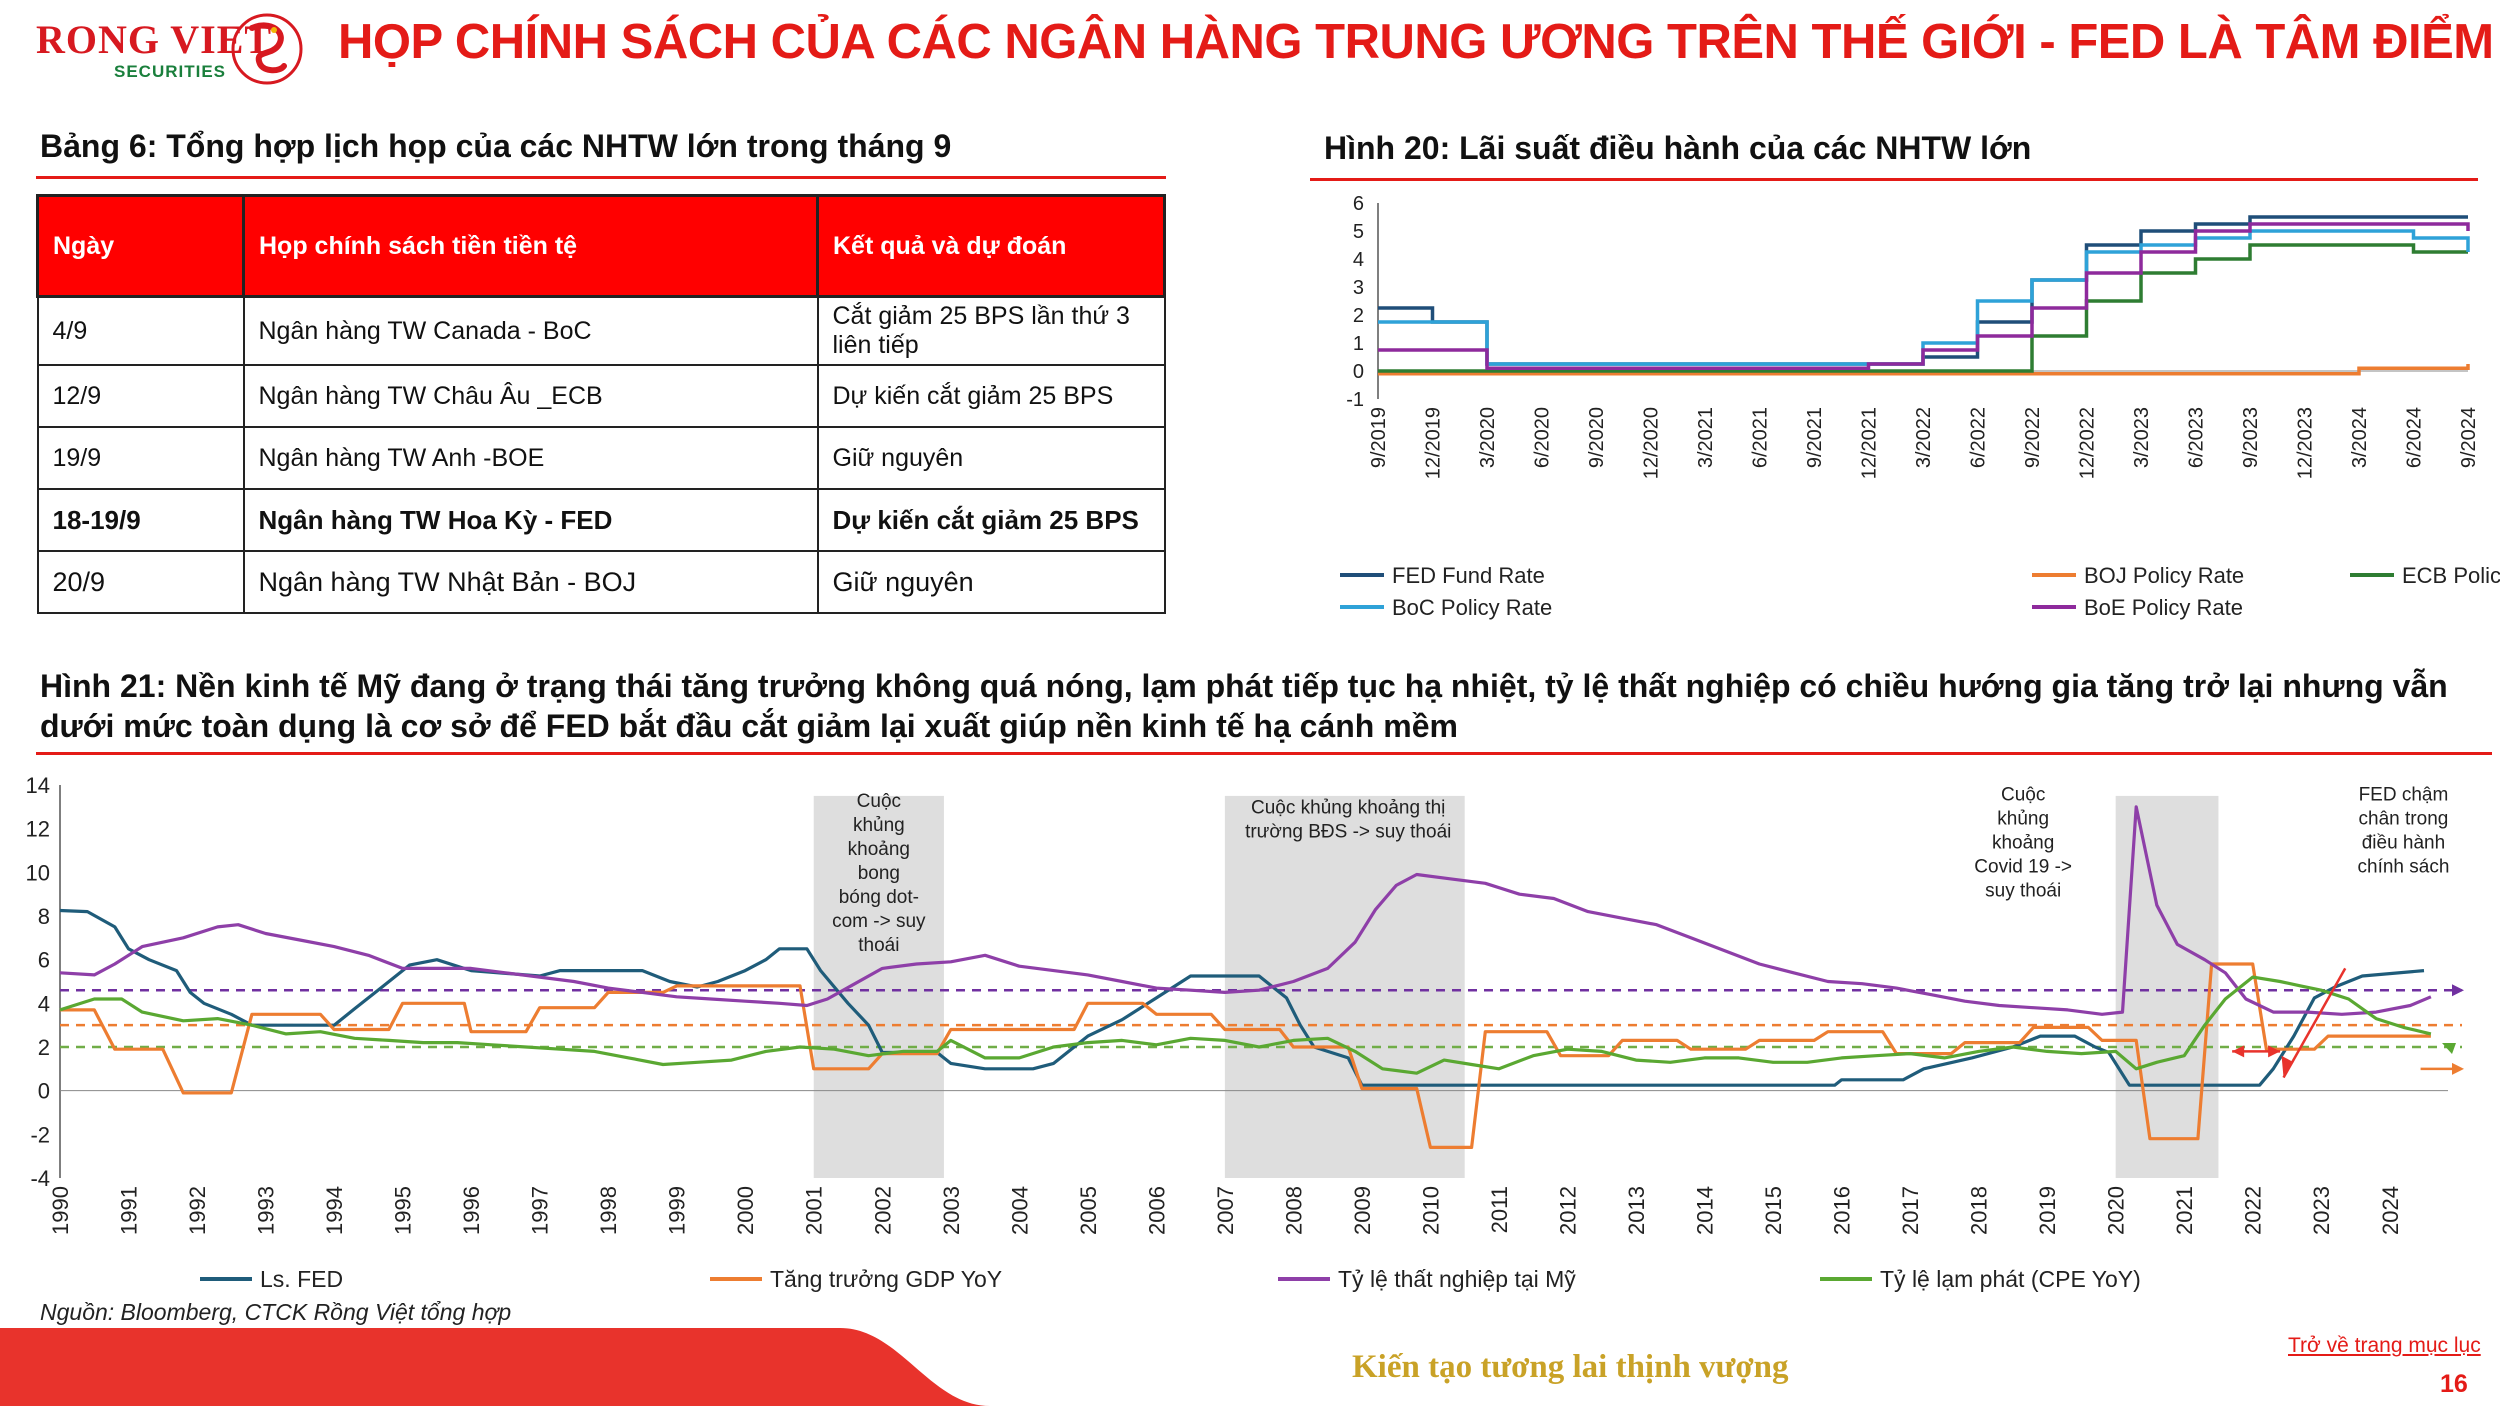  Describe the element at coordinates (2142, 437) in the screenshot. I see `x-tick-label: 3/2023` at that location.